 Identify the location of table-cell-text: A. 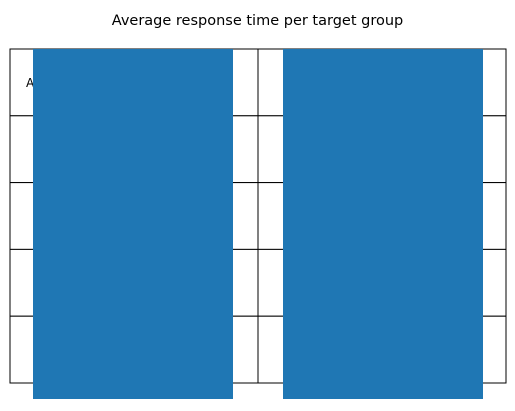
(30, 83).